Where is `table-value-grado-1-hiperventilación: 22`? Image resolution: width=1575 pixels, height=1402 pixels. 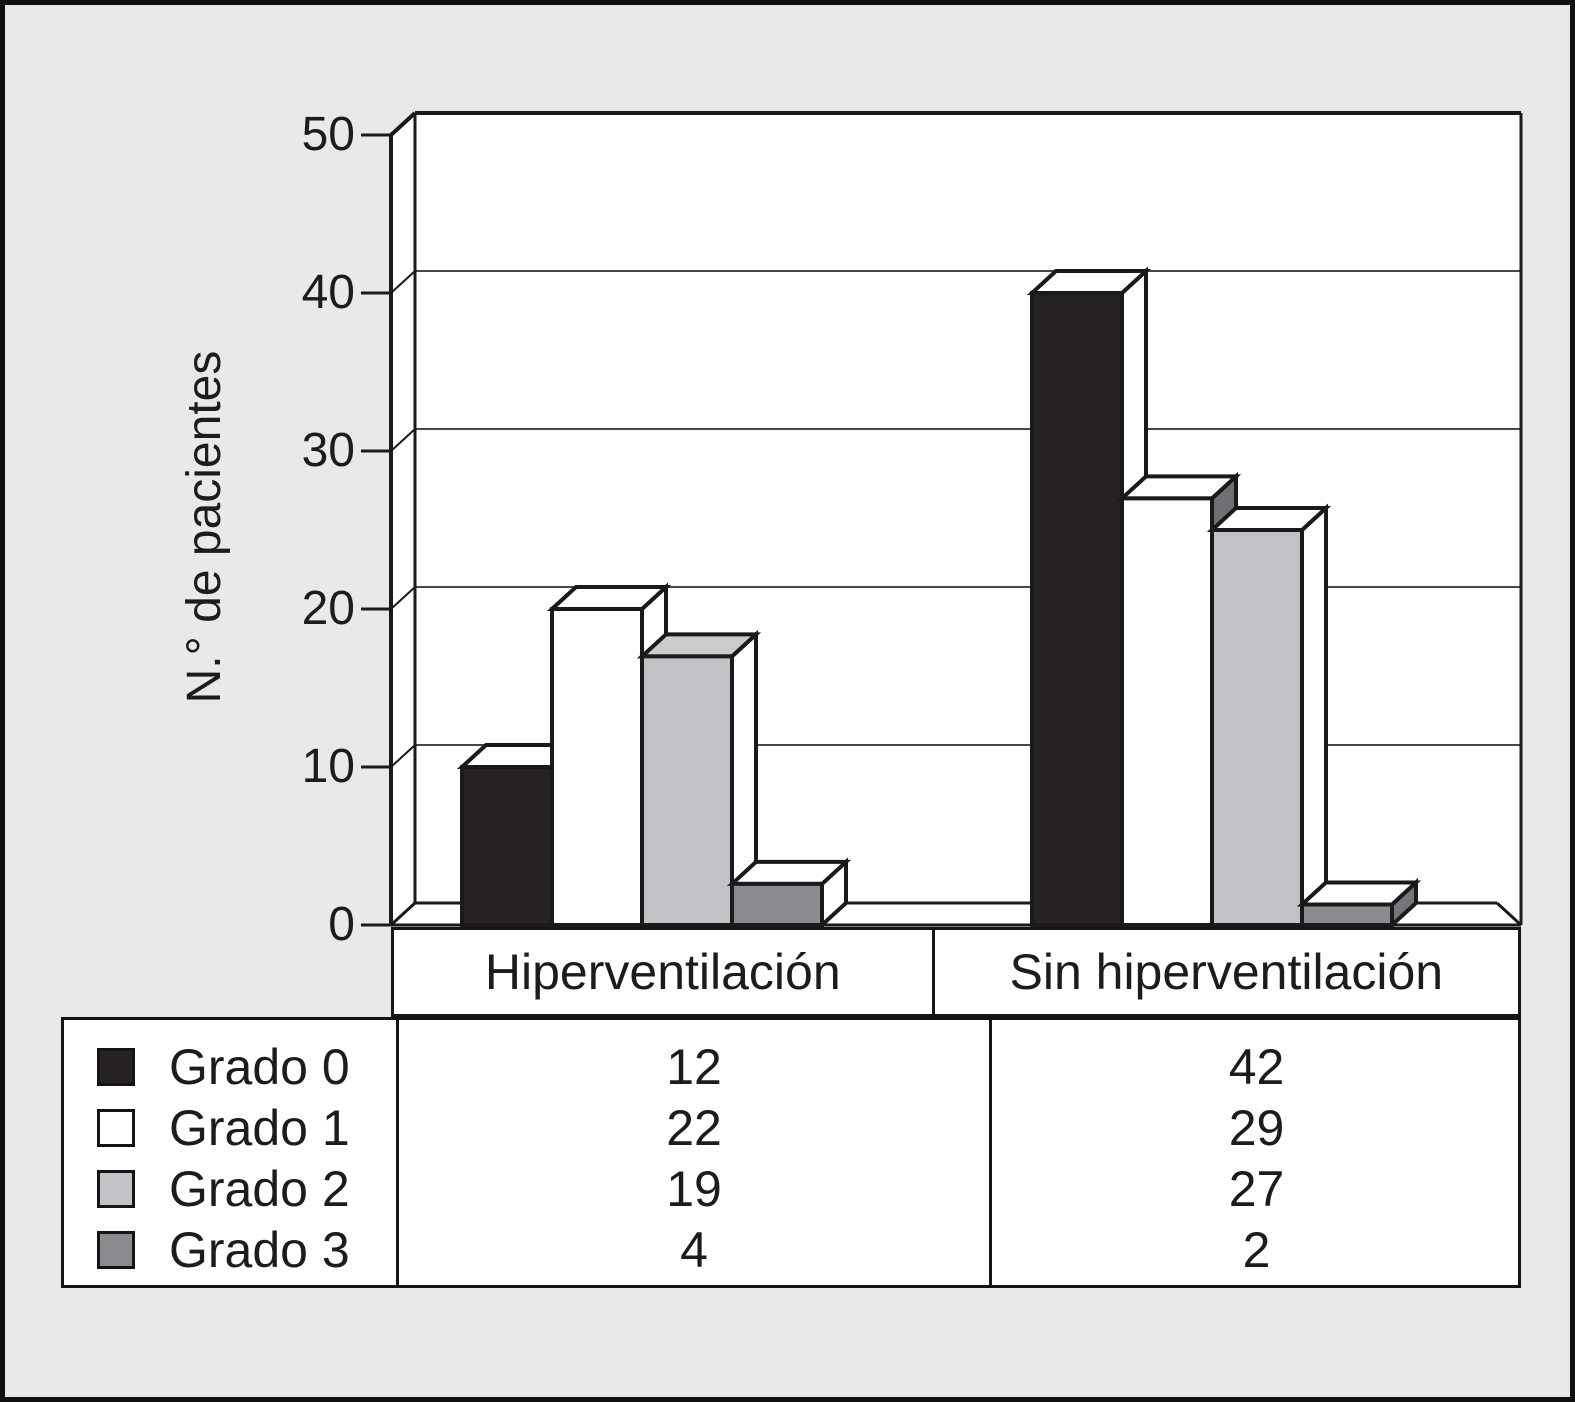 table-value-grado-1-hiperventilación: 22 is located at coordinates (694, 1127).